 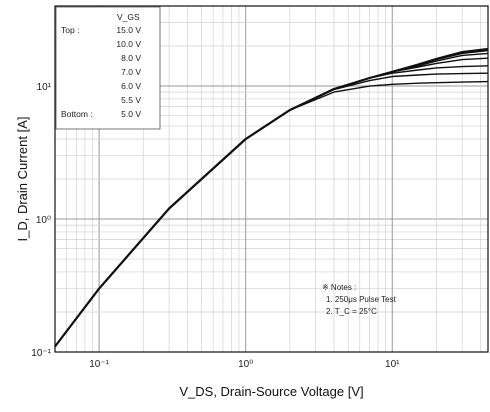 I want to click on legend-top-label: Top :, so click(x=70, y=30).